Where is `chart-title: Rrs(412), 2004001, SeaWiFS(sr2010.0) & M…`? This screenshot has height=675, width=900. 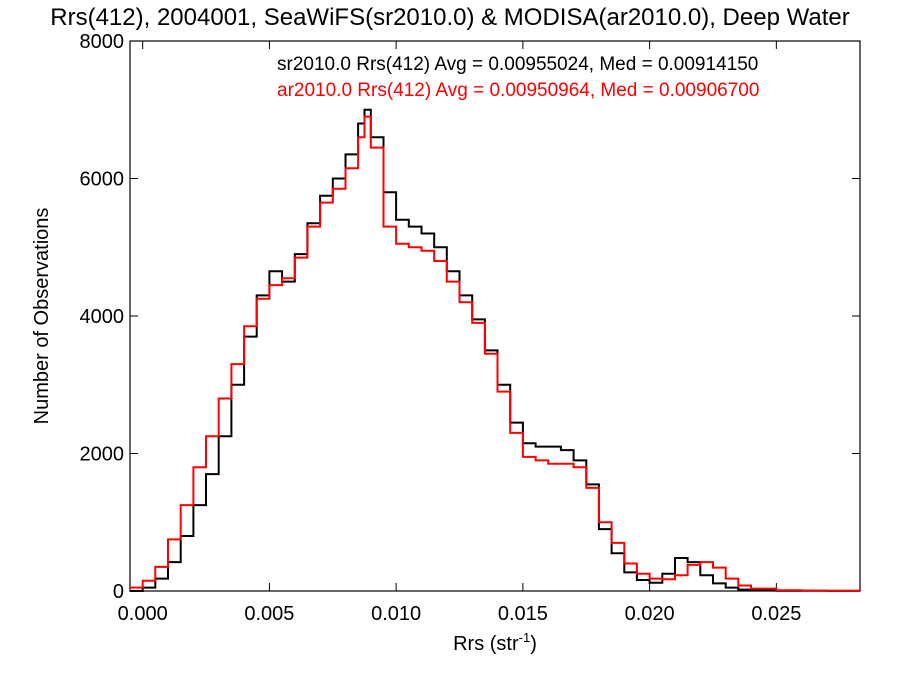 chart-title: Rrs(412), 2004001, SeaWiFS(sr2010.0) & M… is located at coordinates (450, 17).